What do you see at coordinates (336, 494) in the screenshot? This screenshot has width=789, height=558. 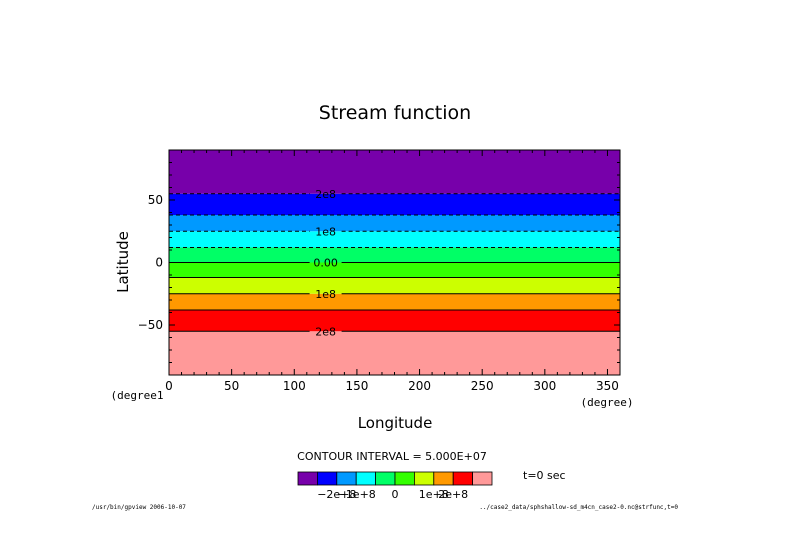 I see `legend-label: −2e+8` at bounding box center [336, 494].